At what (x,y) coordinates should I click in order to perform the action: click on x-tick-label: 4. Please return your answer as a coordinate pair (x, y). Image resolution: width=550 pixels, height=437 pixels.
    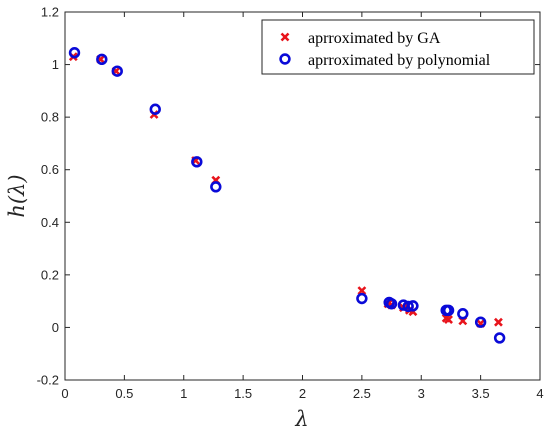
    Looking at the image, I should click on (539, 393).